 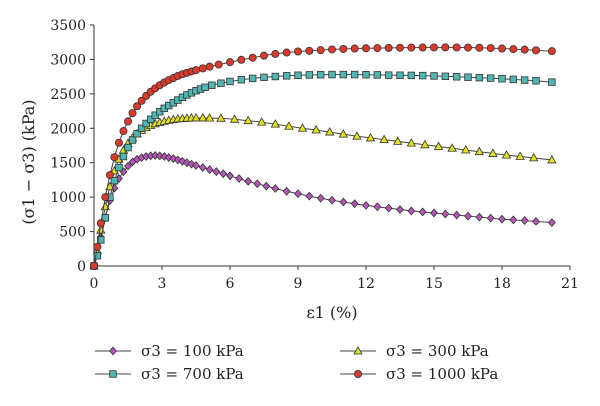 I want to click on y-tick-label: 1500, so click(x=68, y=164).